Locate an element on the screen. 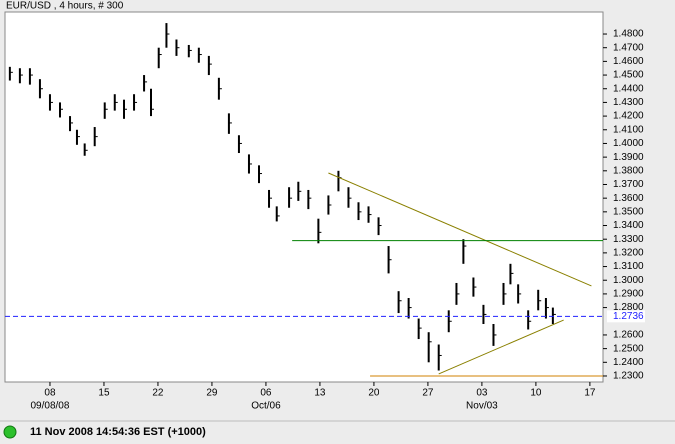  y-tick-label: 1.2600 is located at coordinates (628, 335).